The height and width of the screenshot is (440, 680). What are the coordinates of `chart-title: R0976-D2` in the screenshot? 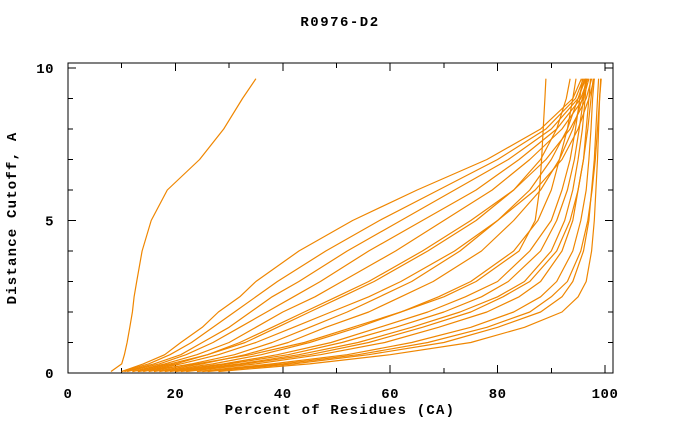 It's located at (339, 23).